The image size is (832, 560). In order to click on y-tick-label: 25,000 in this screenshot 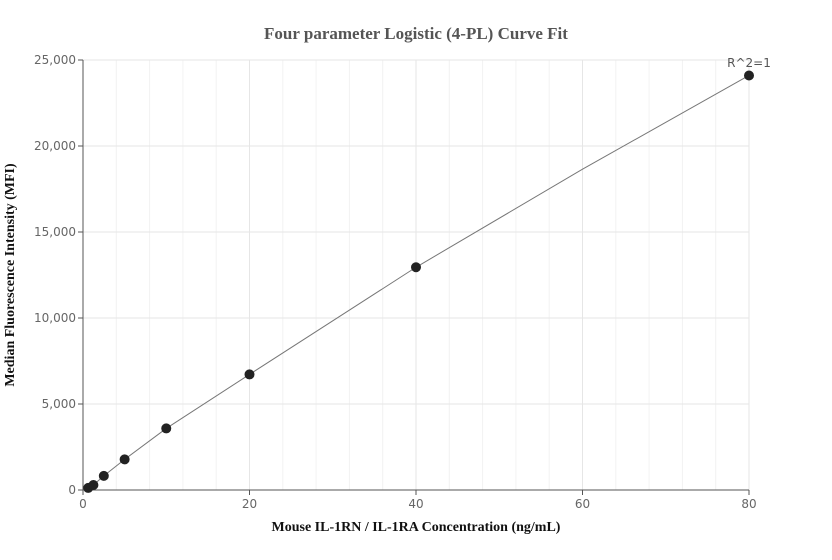, I will do `click(55, 60)`.